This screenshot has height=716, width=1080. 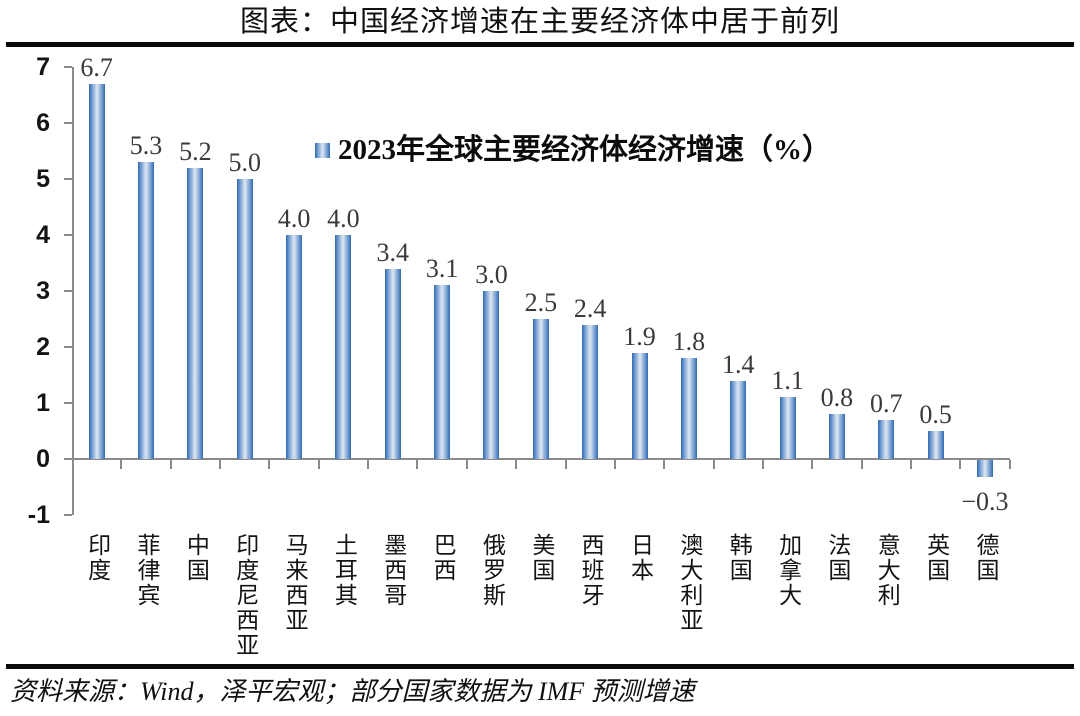 What do you see at coordinates (97, 558) in the screenshot?
I see `category-label: 印度` at bounding box center [97, 558].